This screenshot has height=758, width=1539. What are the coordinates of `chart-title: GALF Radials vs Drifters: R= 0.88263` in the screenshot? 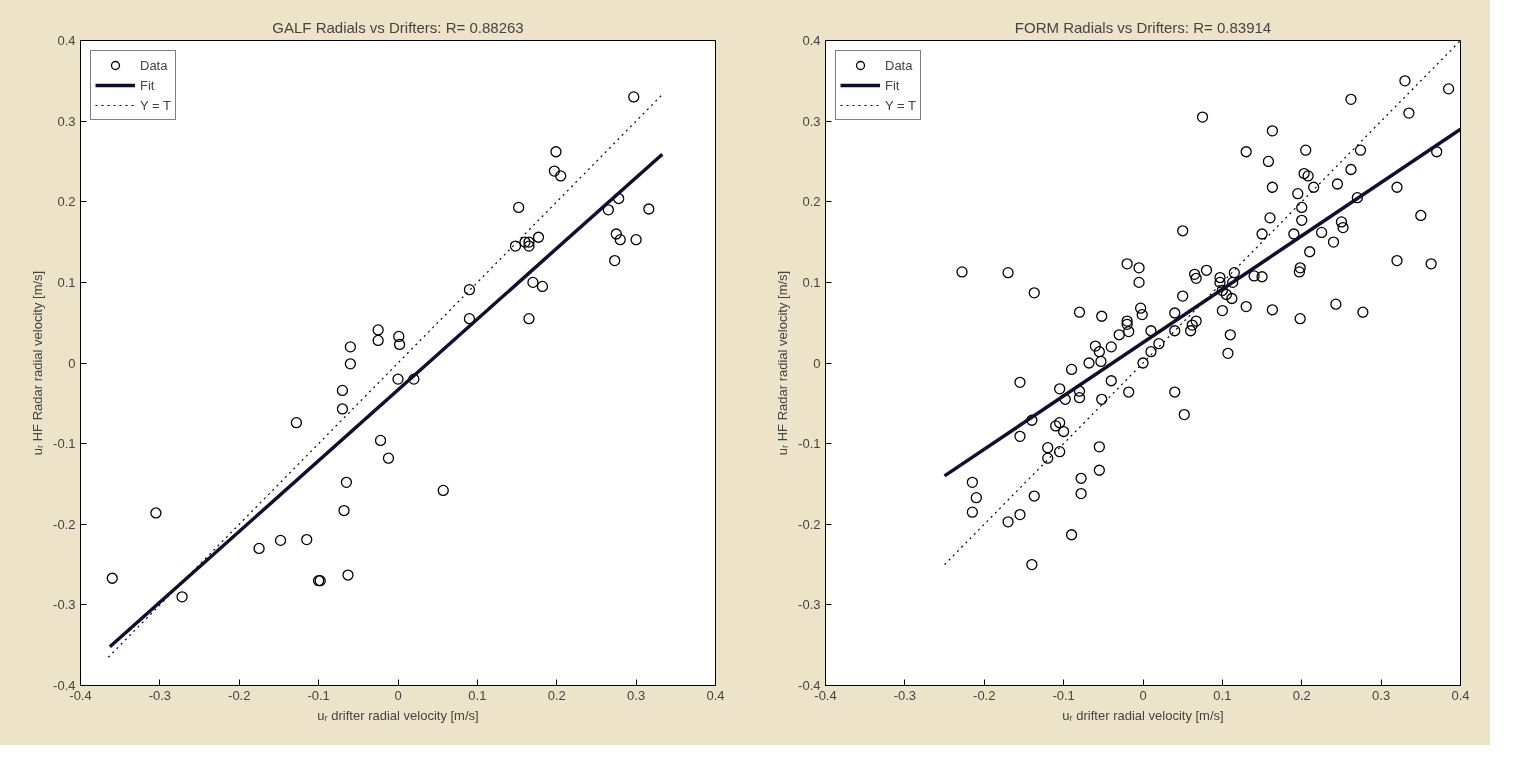 It's located at (398, 27).